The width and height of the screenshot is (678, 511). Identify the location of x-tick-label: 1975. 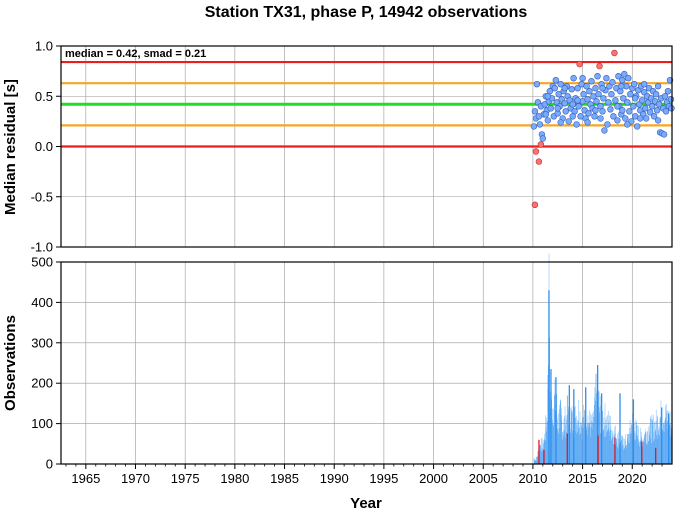
(185, 478).